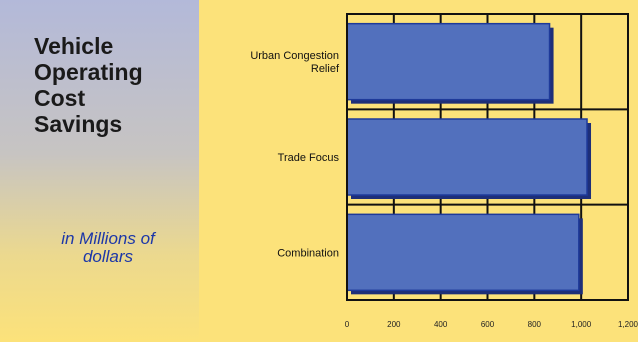 The width and height of the screenshot is (638, 342). Describe the element at coordinates (108, 238) in the screenshot. I see `subtitle-line: in Millions of` at that location.